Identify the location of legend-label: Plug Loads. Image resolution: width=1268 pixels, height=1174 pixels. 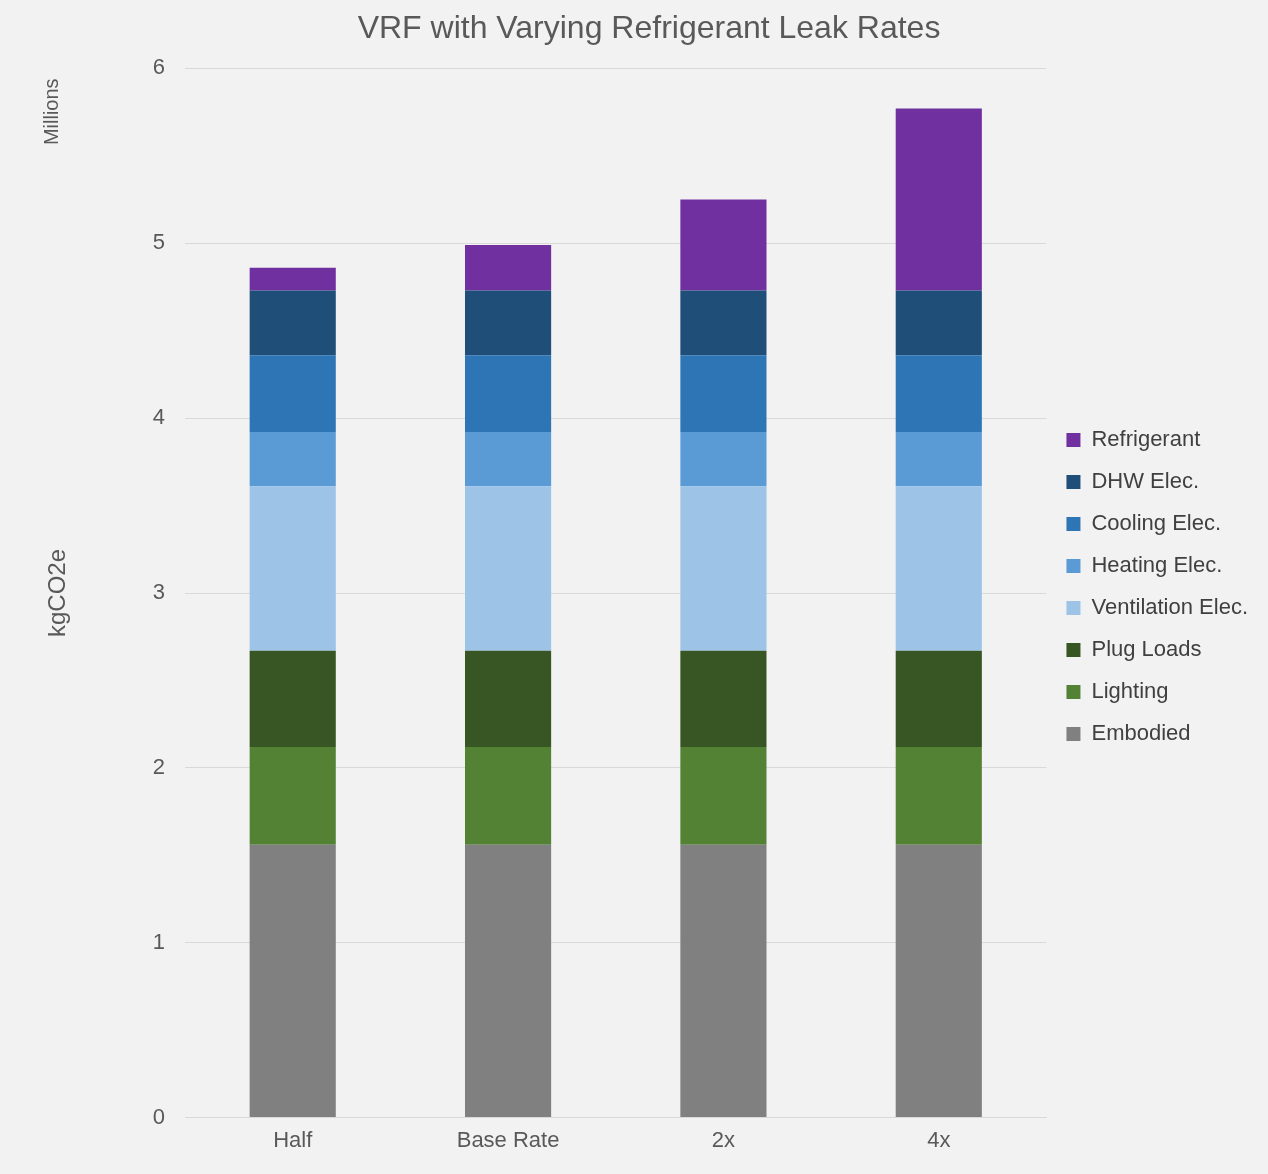
(1146, 649).